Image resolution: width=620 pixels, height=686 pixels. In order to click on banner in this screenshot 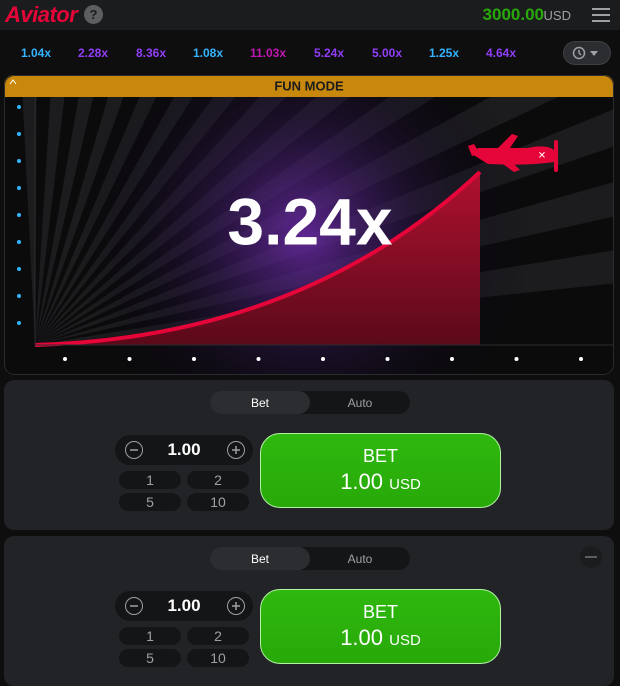, I will do `click(309, 86)`.